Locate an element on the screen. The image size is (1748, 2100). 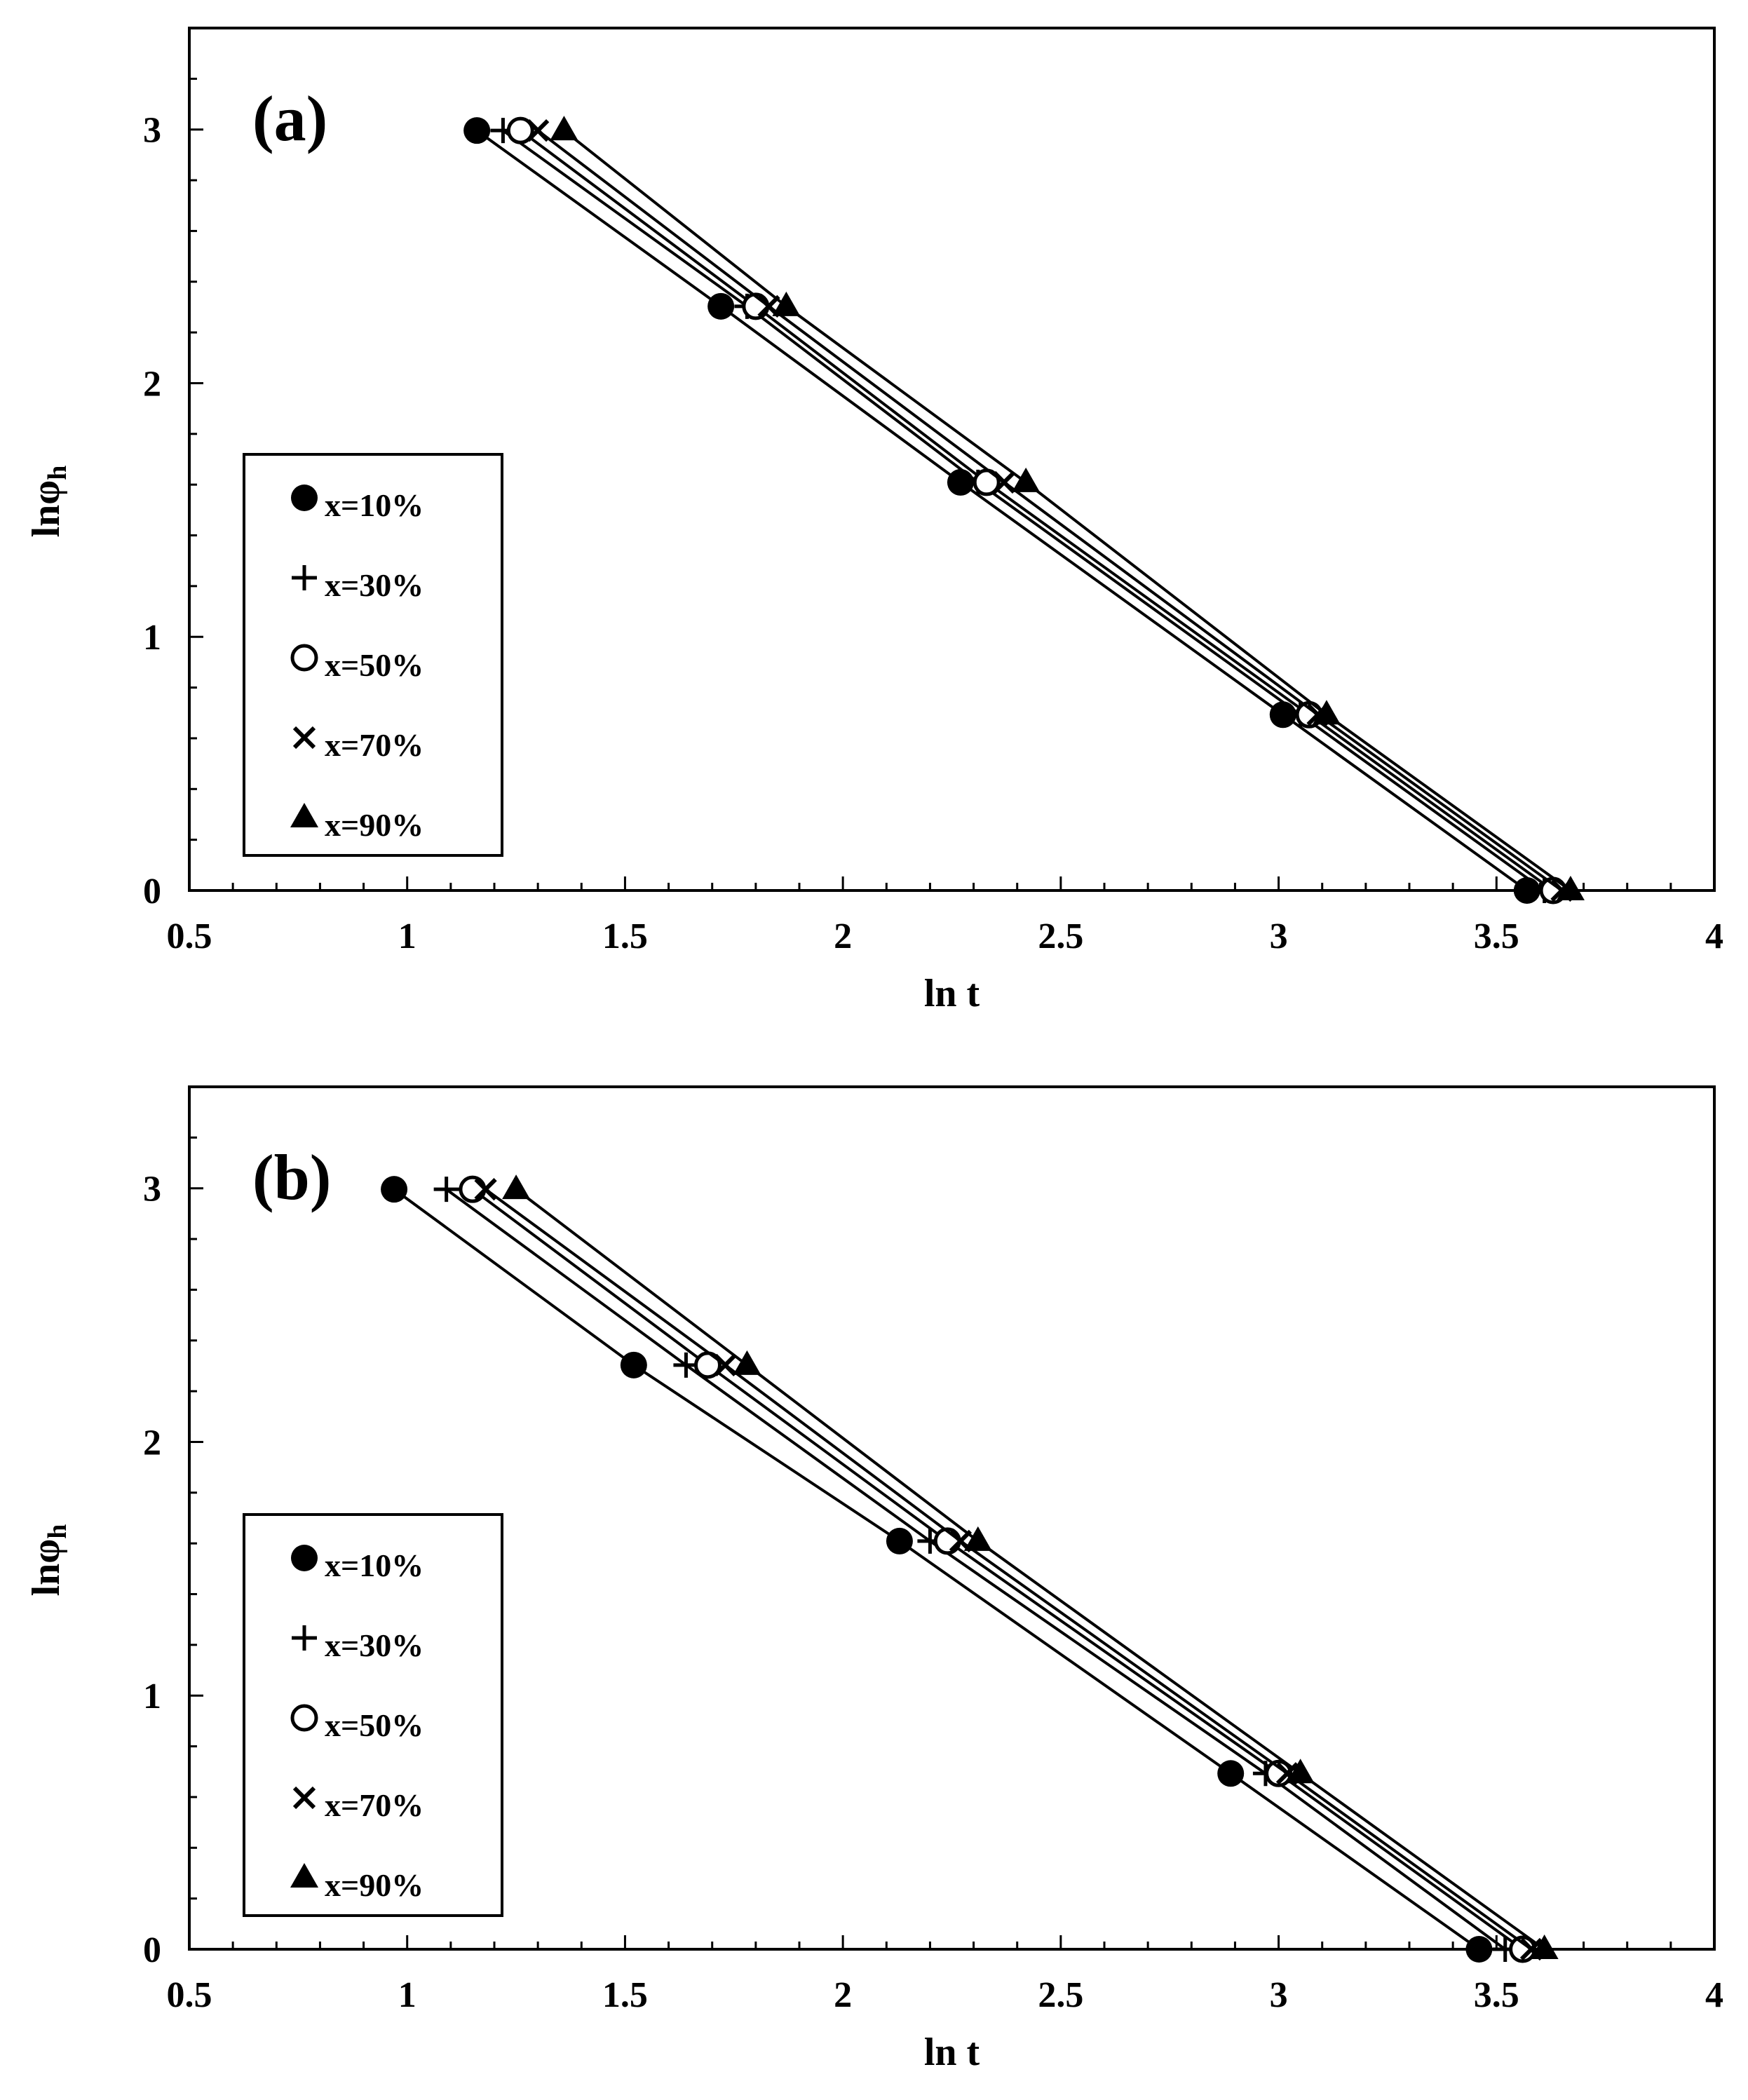
legend-entry: x=30% is located at coordinates (358, 1644).